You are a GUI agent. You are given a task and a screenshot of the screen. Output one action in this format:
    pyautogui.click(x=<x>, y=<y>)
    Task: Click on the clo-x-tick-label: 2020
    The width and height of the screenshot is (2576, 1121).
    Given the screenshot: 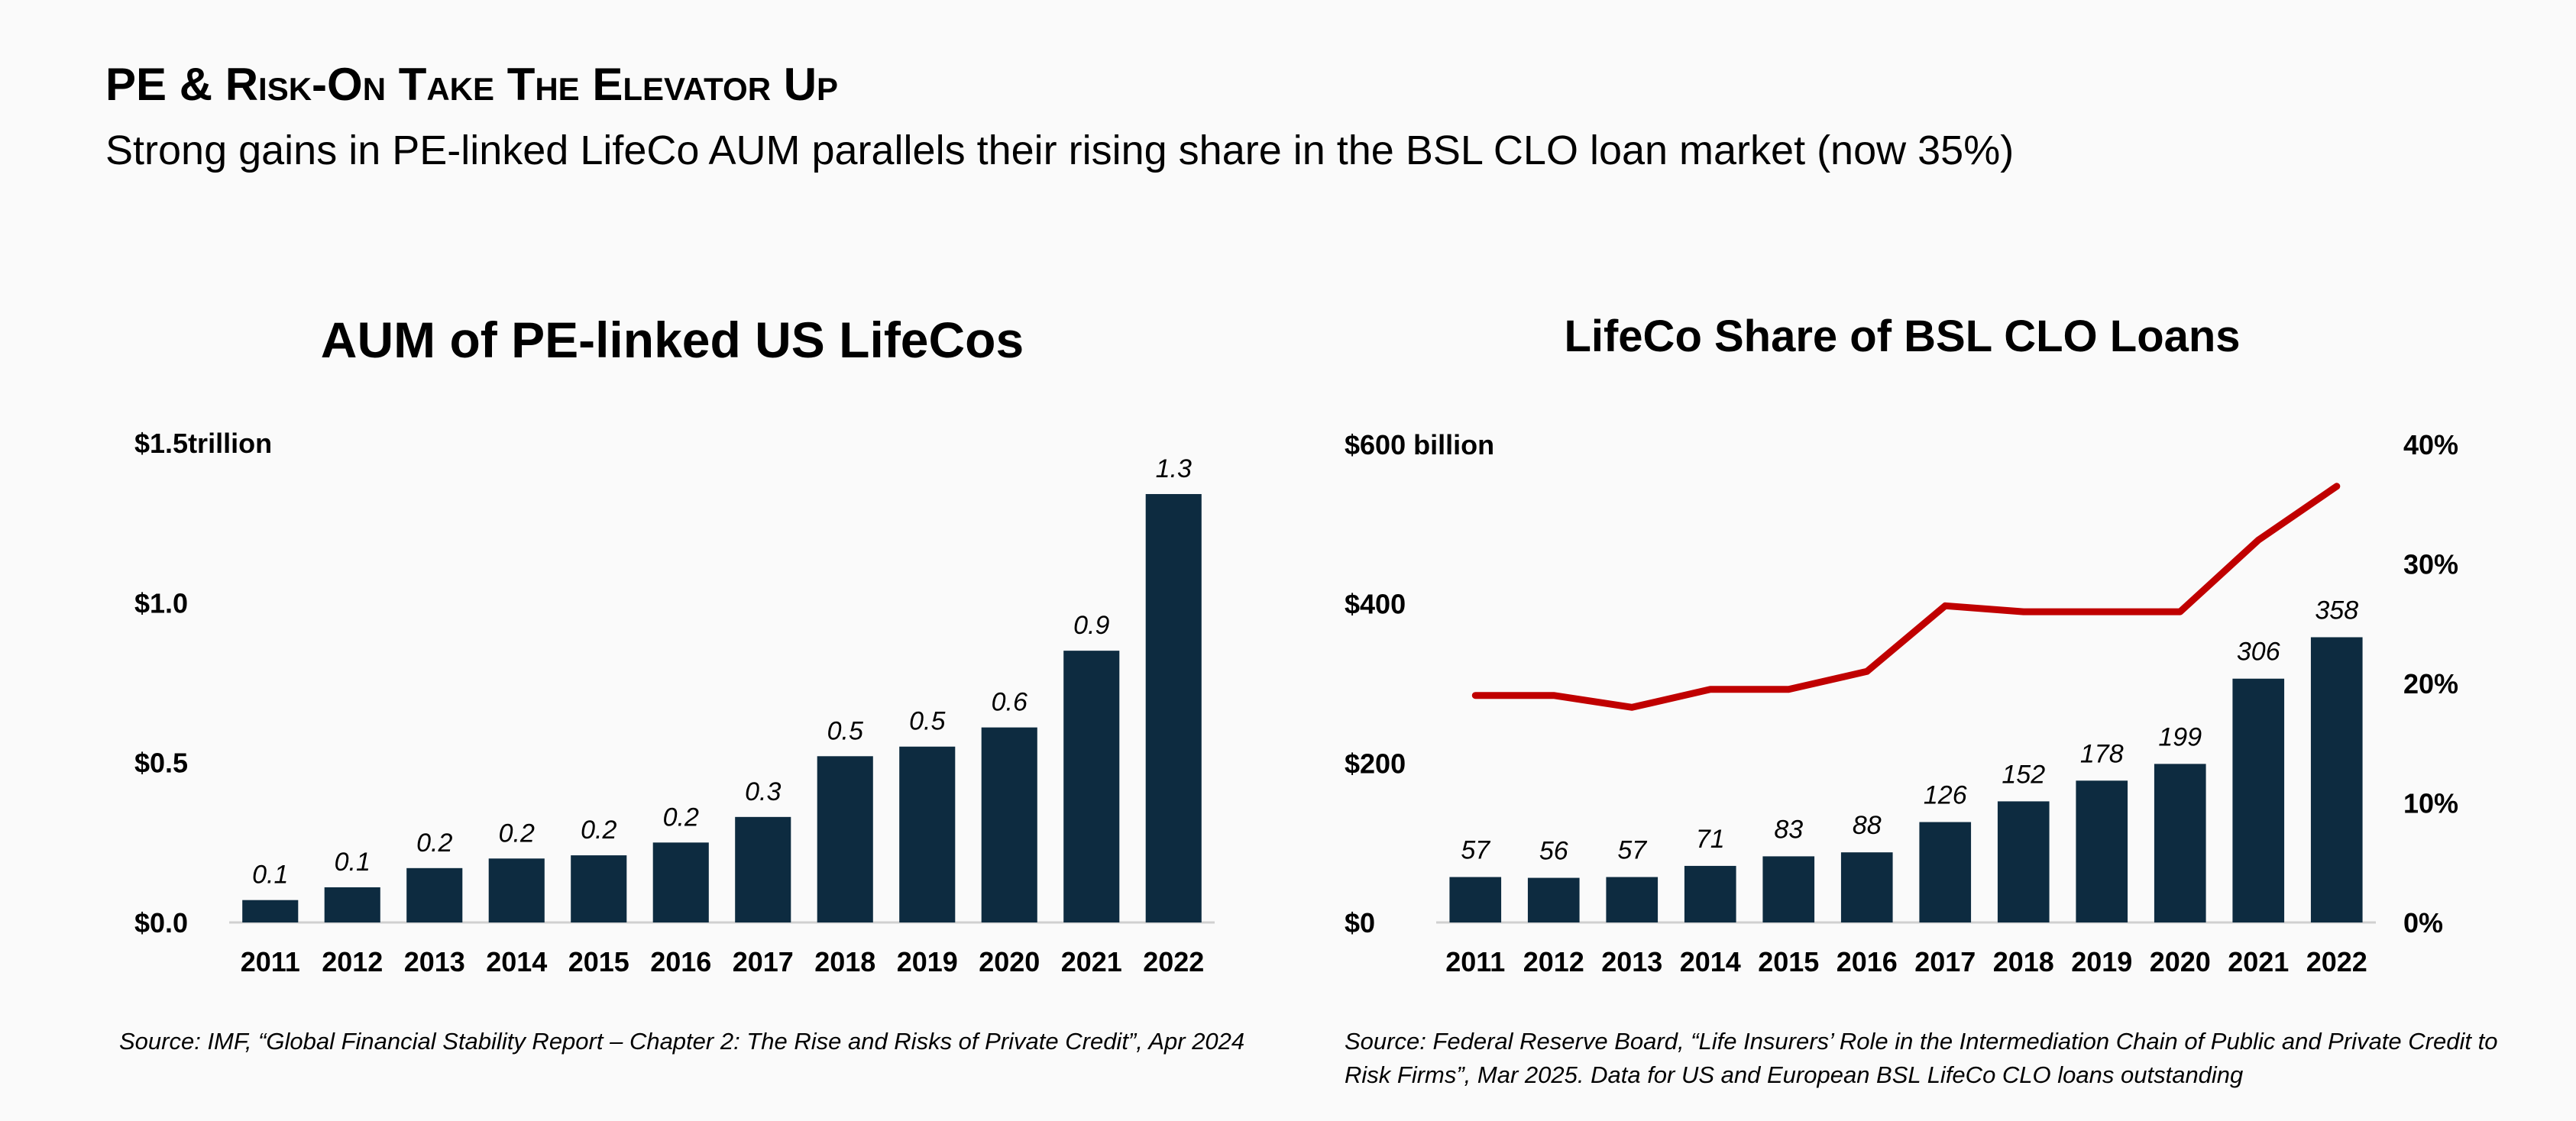 What is the action you would take?
    pyautogui.click(x=2180, y=961)
    